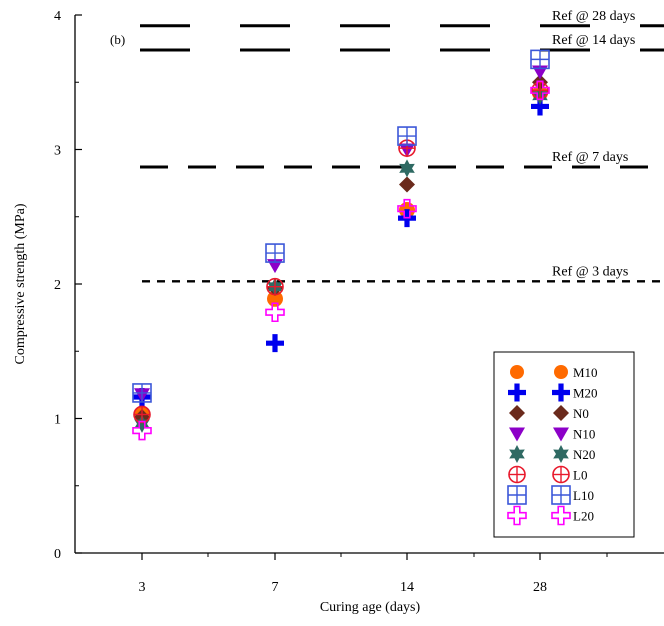  Describe the element at coordinates (564, 444) in the screenshot. I see `legend: M10 M20 N0 N10 N20 L0 L10 L20` at that location.